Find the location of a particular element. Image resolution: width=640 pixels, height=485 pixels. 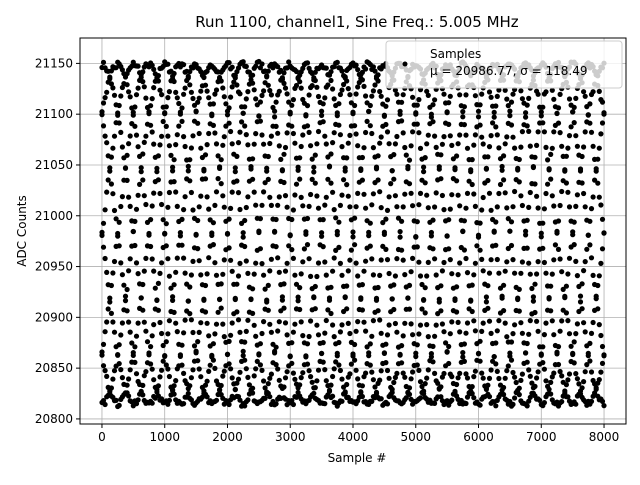

legend-stats: μ = 20986.77, σ = 118.49 is located at coordinates (508, 71).